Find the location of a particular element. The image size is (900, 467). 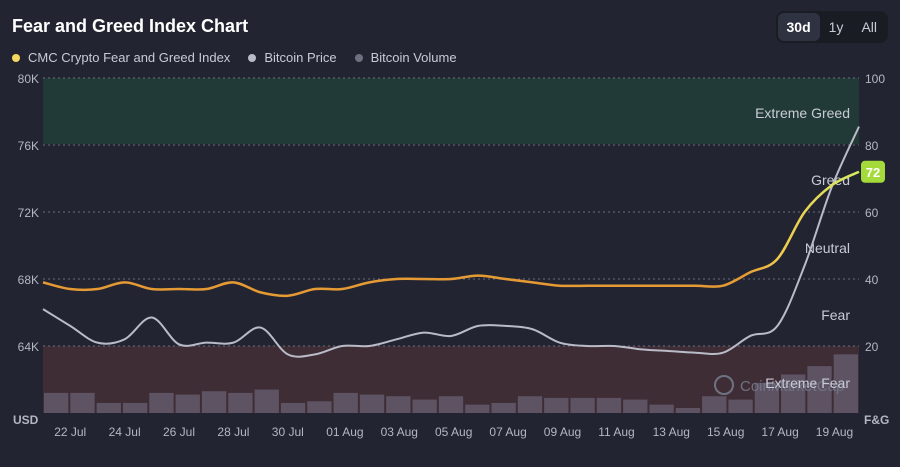

x-axis-tick: 01 Aug is located at coordinates (344, 432).